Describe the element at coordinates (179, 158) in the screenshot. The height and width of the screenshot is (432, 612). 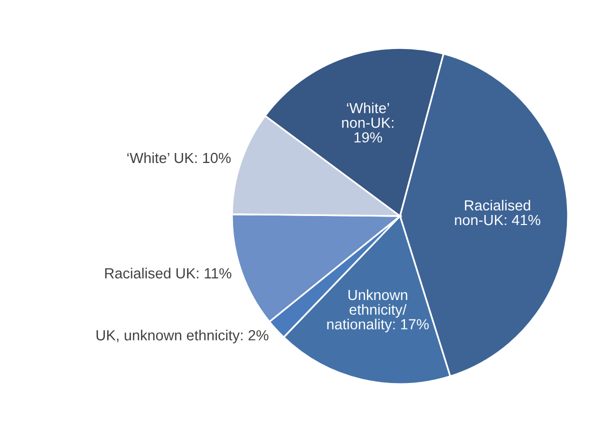
I see `slice-label: ‘White’ UK: 10%` at that location.